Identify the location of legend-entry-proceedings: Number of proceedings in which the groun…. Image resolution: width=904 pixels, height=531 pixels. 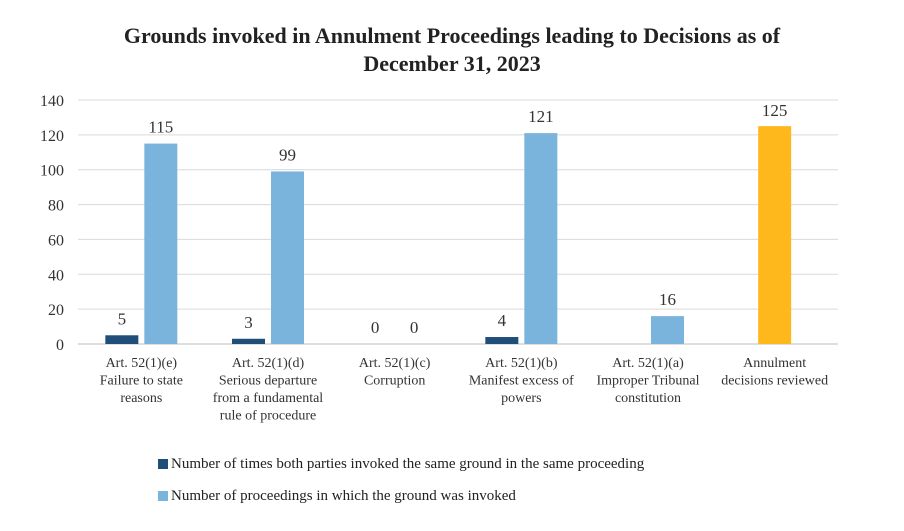
(401, 496).